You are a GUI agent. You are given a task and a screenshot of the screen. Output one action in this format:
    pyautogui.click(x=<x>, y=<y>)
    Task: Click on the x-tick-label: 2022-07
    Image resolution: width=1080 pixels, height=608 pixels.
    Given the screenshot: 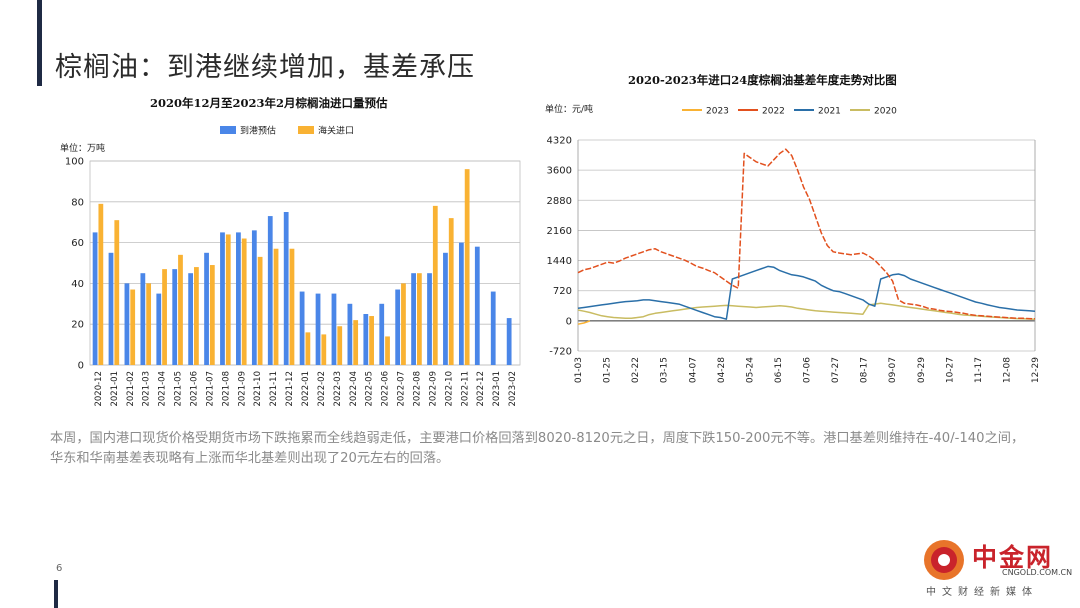 What is the action you would take?
    pyautogui.click(x=402, y=389)
    